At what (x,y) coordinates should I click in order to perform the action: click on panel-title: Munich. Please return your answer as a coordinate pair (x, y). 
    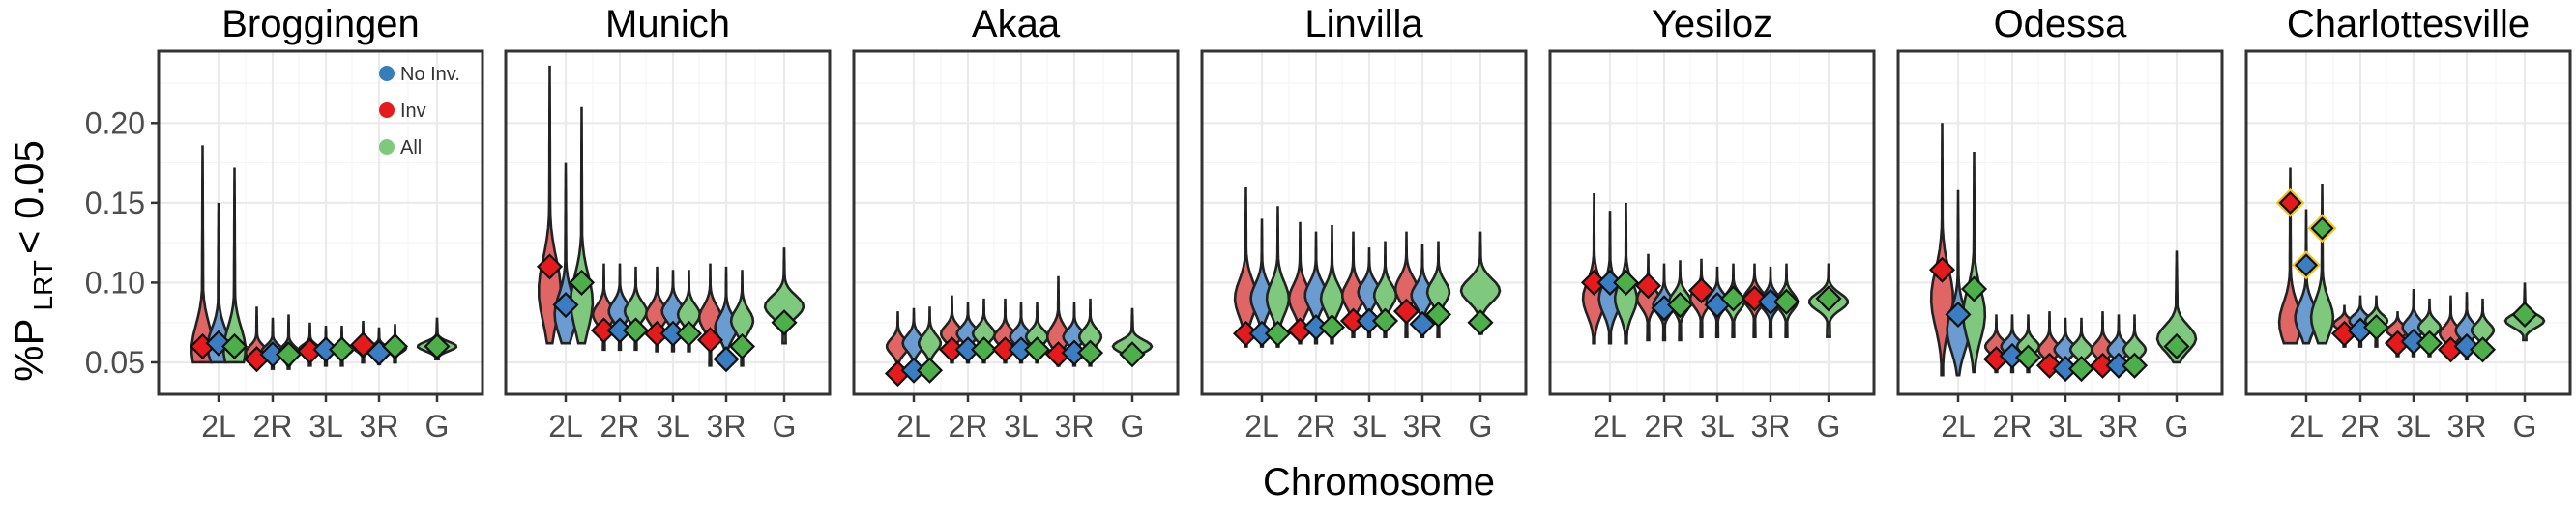
    Looking at the image, I should click on (667, 24).